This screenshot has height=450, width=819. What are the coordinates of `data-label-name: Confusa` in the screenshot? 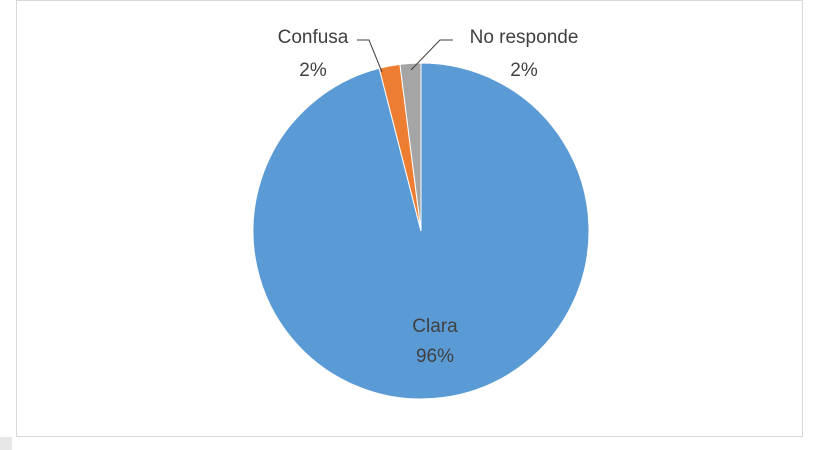 It's located at (313, 37).